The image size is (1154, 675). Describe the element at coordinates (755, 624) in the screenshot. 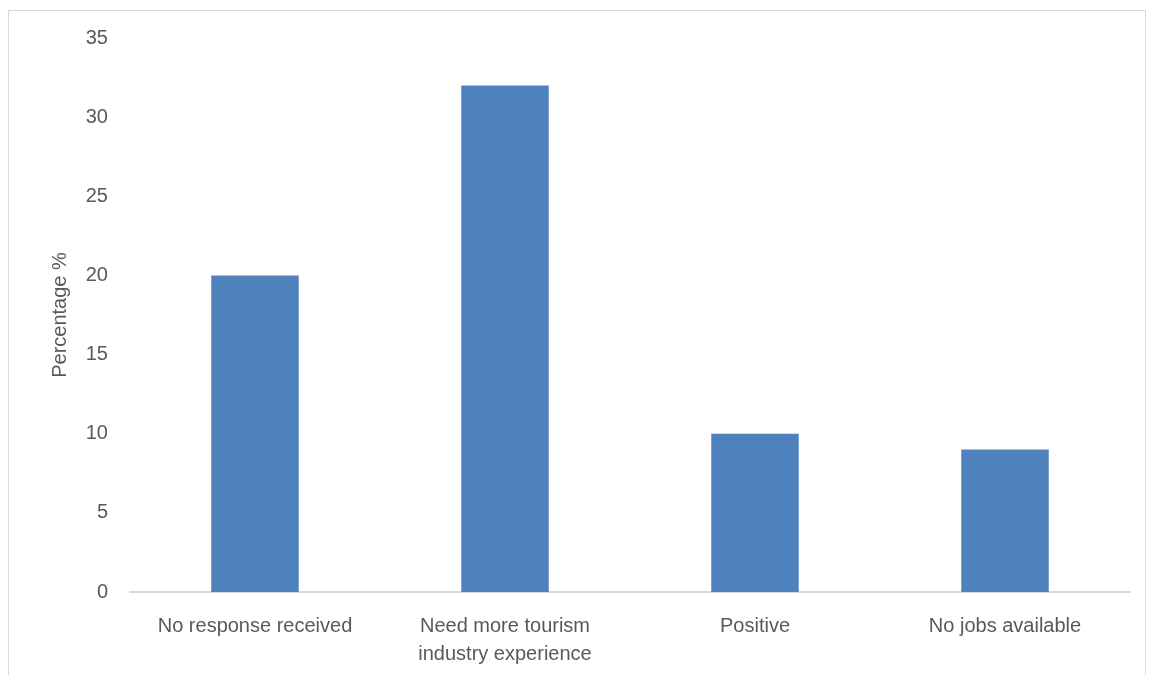

I see `x-tick-label: Positive` at that location.